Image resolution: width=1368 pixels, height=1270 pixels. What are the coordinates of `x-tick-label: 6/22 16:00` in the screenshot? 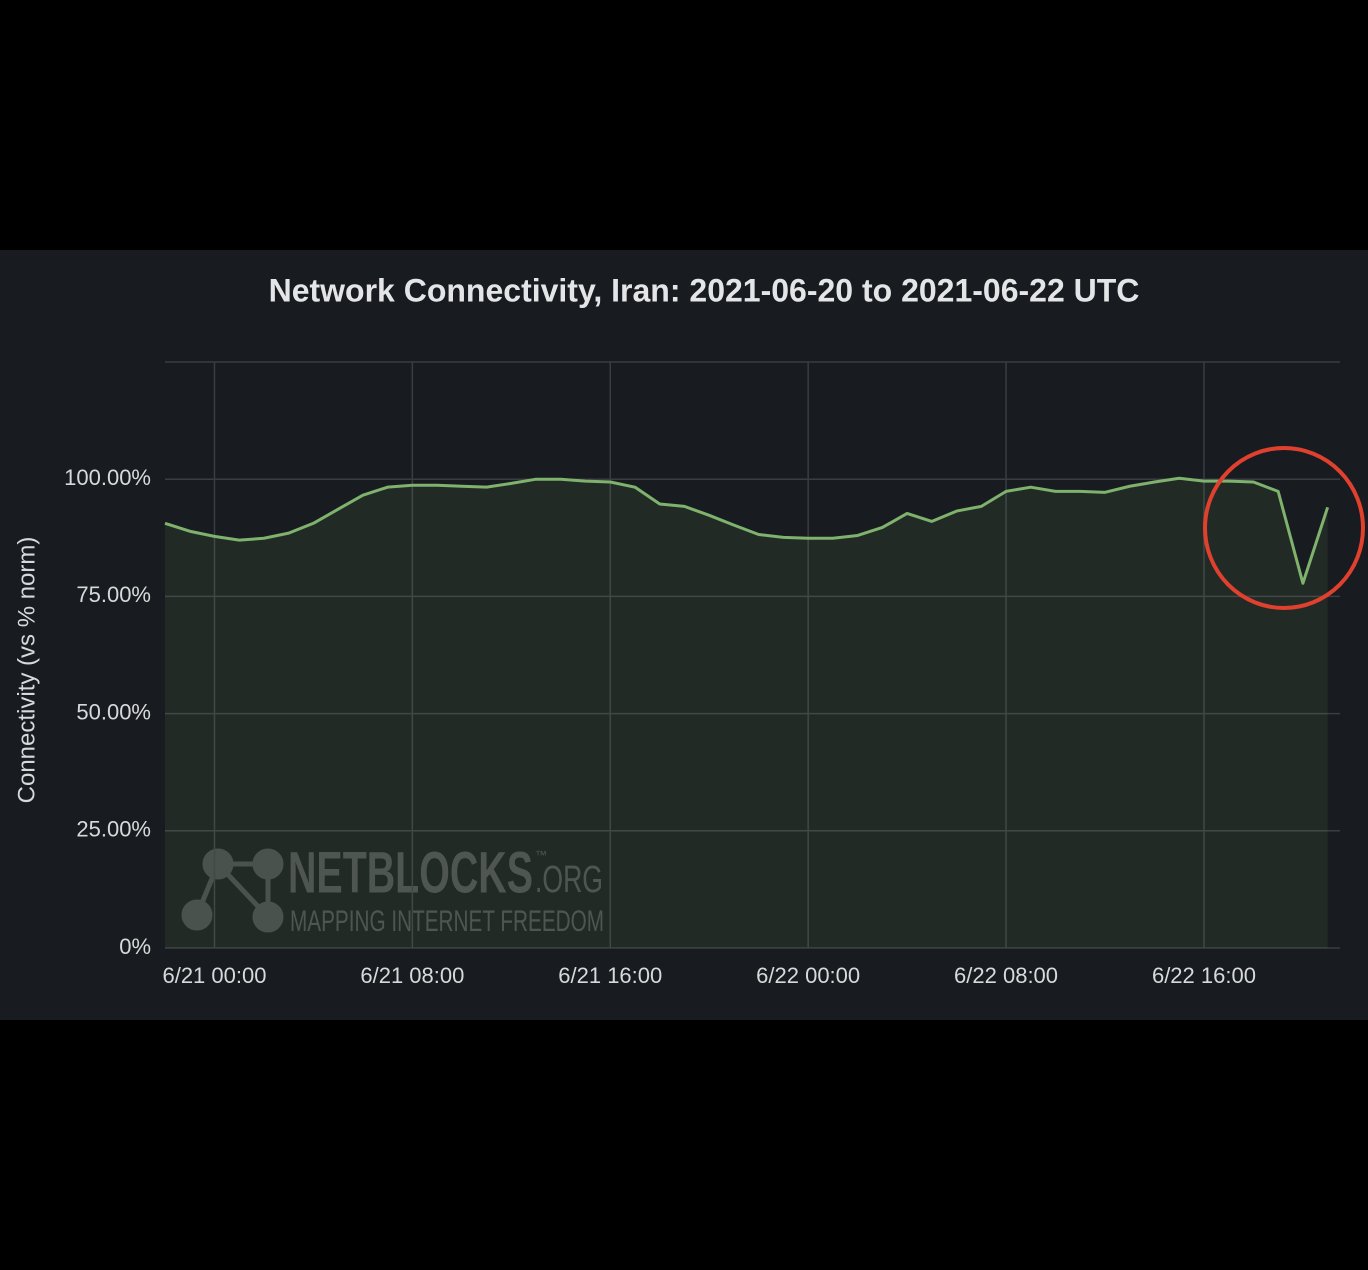 It's located at (1204, 975).